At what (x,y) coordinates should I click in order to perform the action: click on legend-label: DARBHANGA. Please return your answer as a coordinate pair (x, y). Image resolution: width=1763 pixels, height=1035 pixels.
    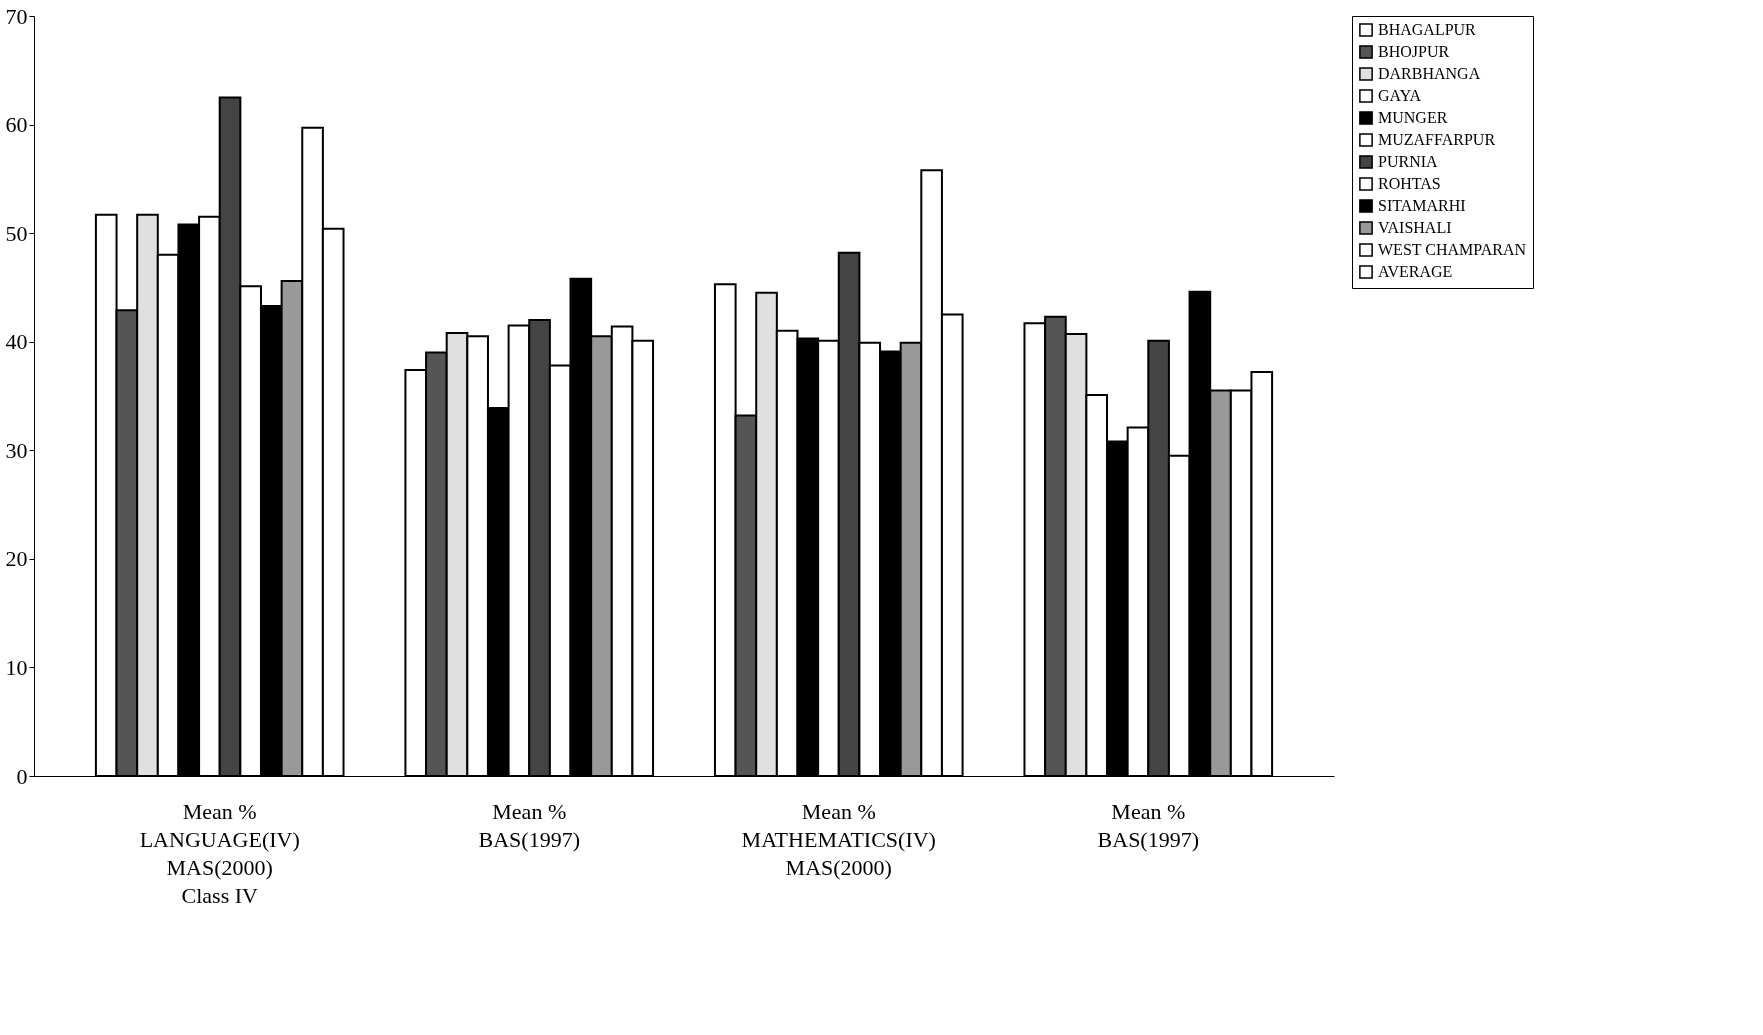
    Looking at the image, I should click on (1429, 73).